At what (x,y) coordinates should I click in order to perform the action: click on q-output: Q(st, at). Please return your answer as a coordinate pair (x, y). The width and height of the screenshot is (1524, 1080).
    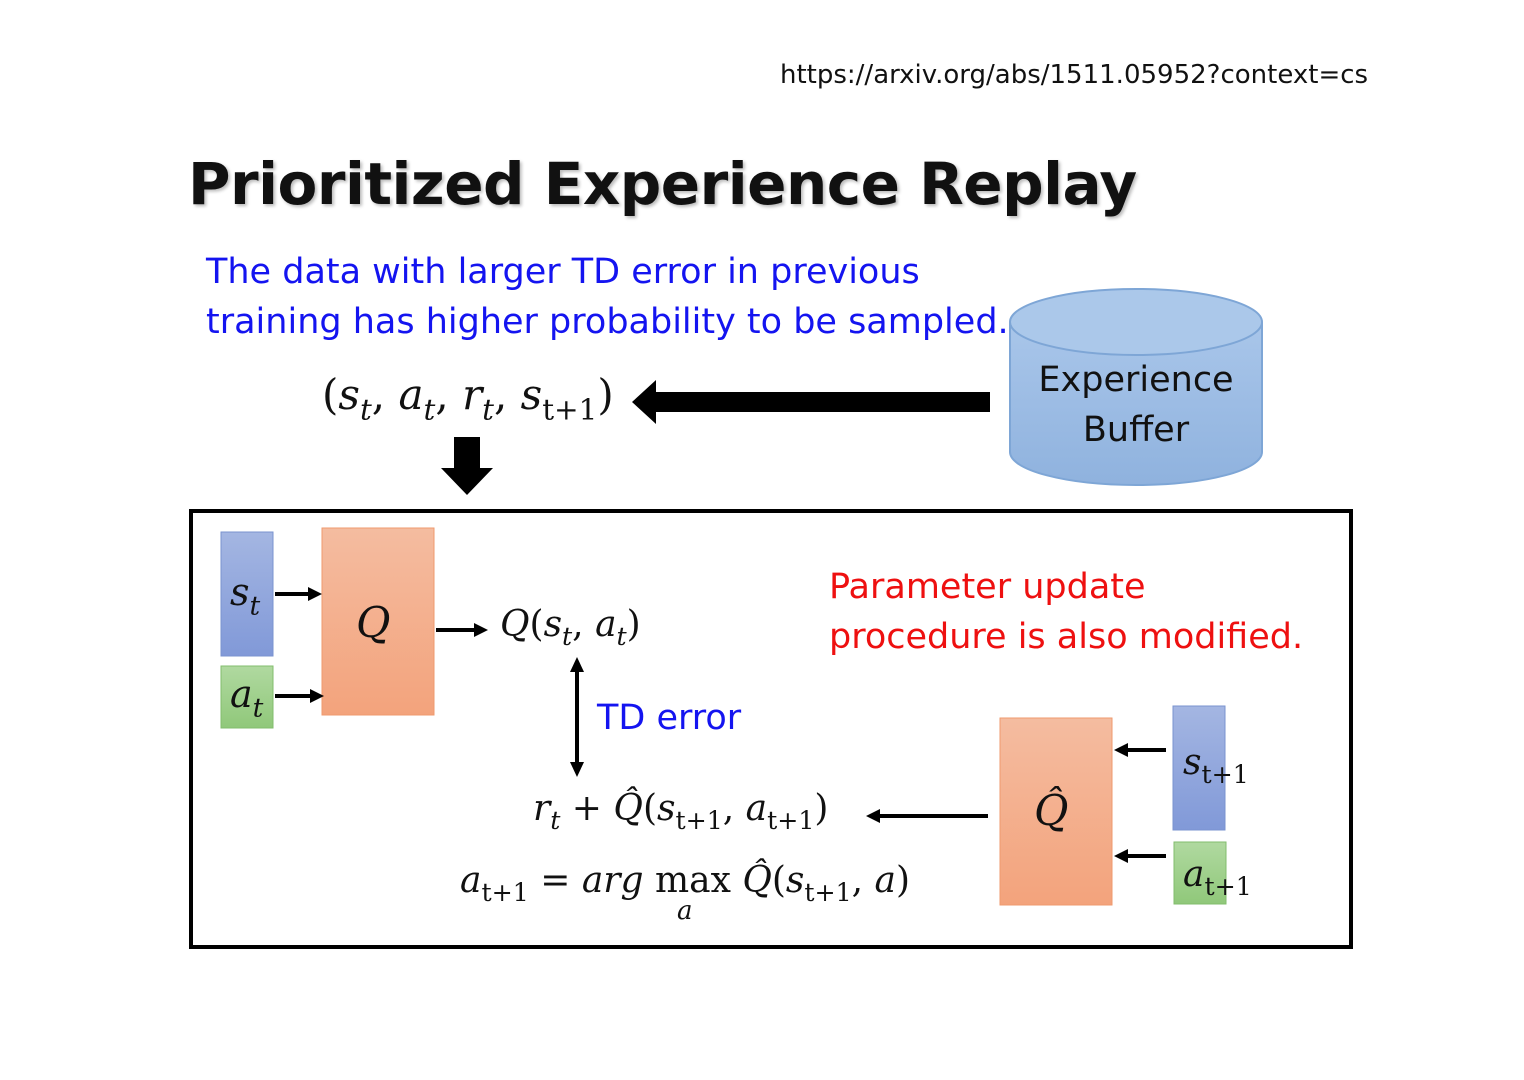
    Looking at the image, I should click on (570, 627).